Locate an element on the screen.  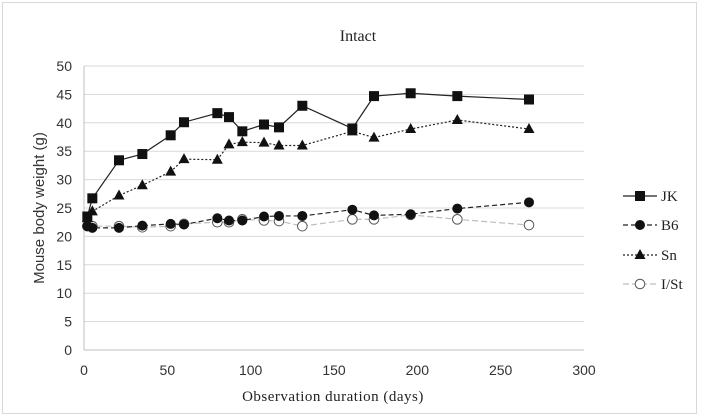
legend-marker-i-st is located at coordinates (640, 284).